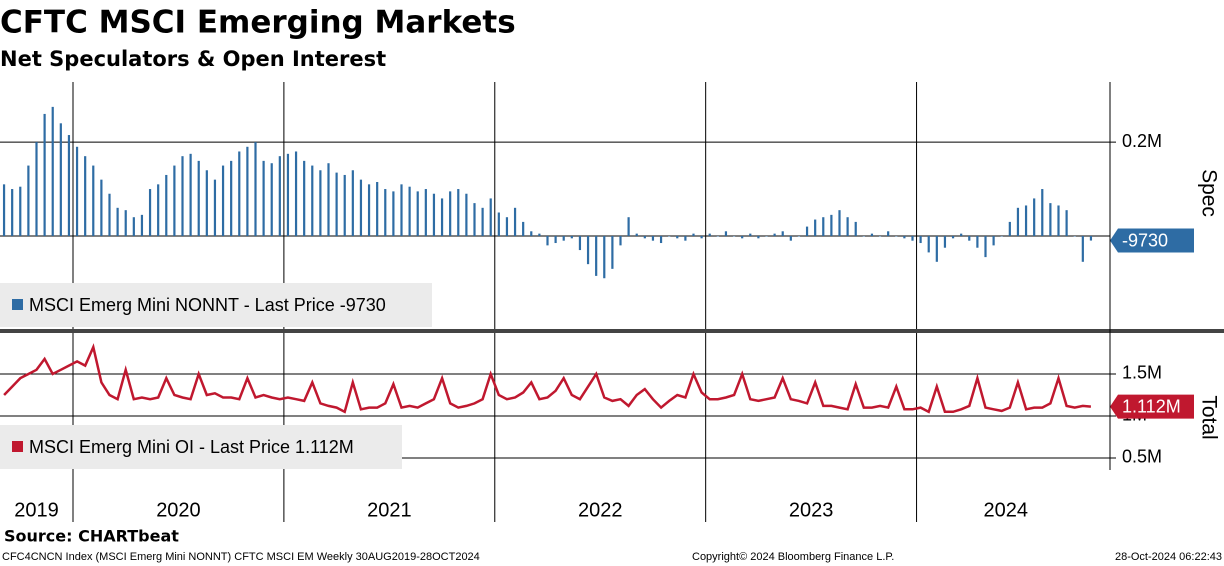 The height and width of the screenshot is (566, 1224). Describe the element at coordinates (193, 59) in the screenshot. I see `chart-subtitle: Net Speculators & Open Interest` at that location.